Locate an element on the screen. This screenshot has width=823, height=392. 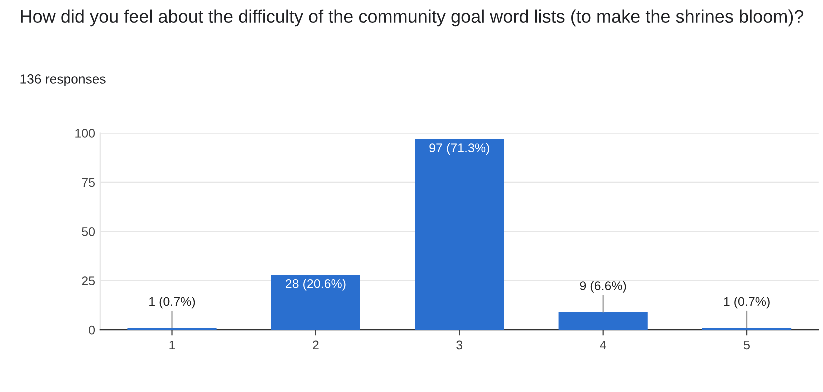
data-label: 28 (20.6%) is located at coordinates (316, 285).